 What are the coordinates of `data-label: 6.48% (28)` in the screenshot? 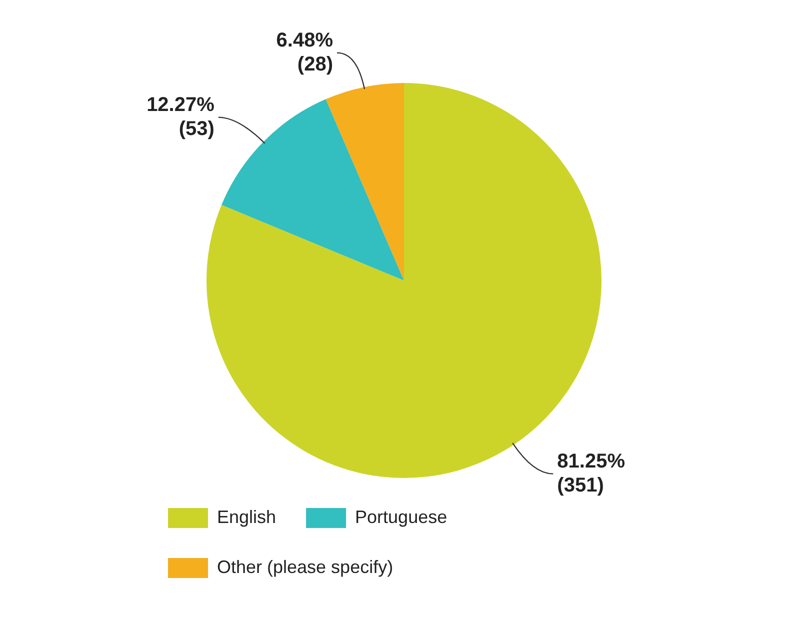 It's located at (305, 52).